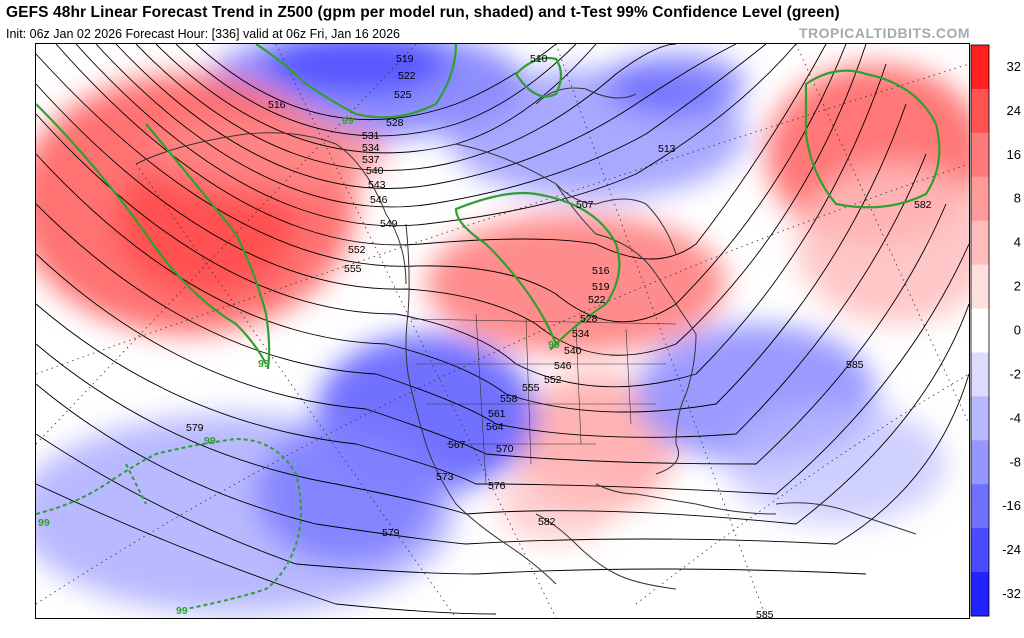 The height and width of the screenshot is (638, 1024). Describe the element at coordinates (509, 399) in the screenshot. I see `contour-label: 558` at that location.